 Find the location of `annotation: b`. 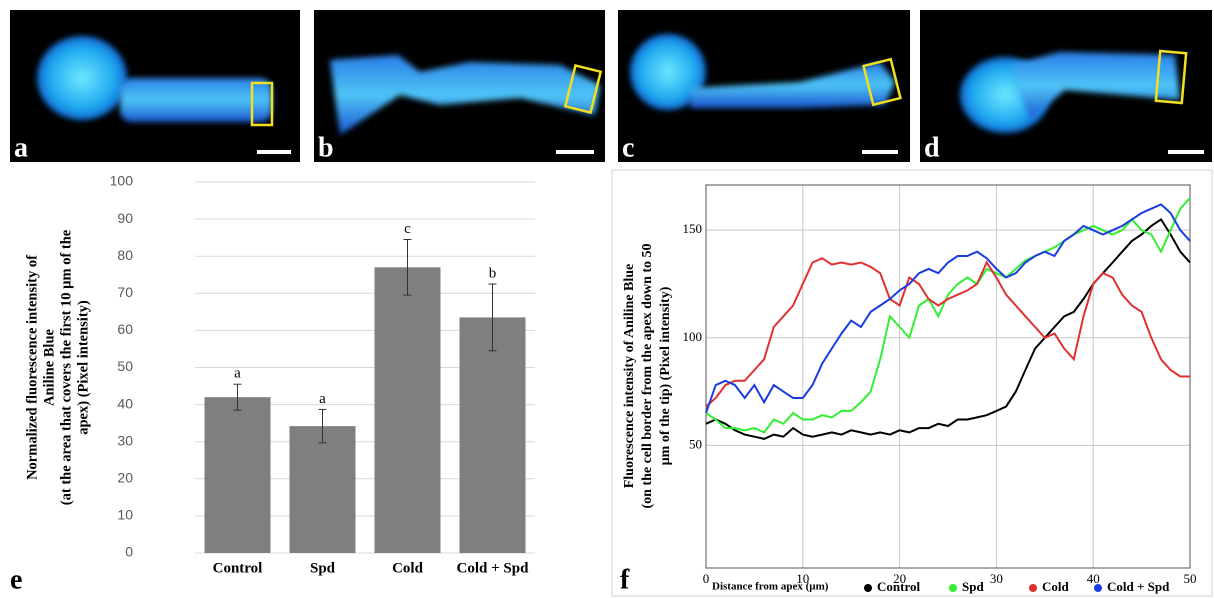

annotation: b is located at coordinates (493, 273).